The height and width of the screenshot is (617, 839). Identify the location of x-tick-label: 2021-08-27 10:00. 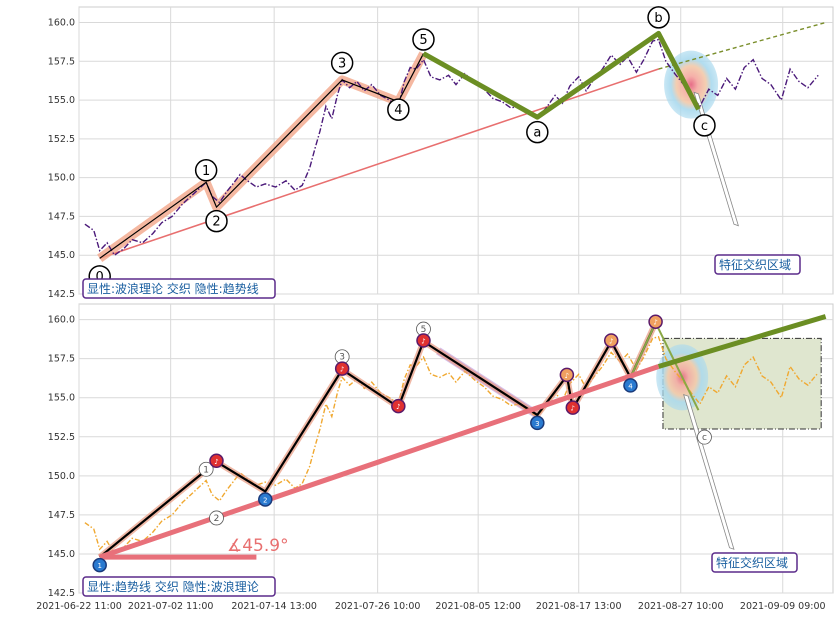
(681, 606).